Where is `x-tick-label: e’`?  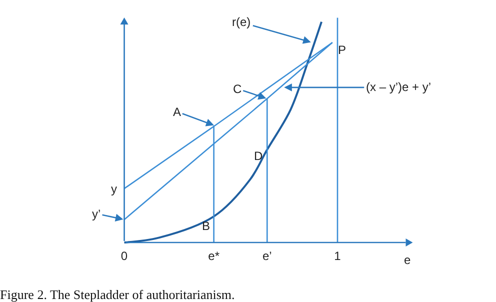 x-tick-label: e’ is located at coordinates (267, 256).